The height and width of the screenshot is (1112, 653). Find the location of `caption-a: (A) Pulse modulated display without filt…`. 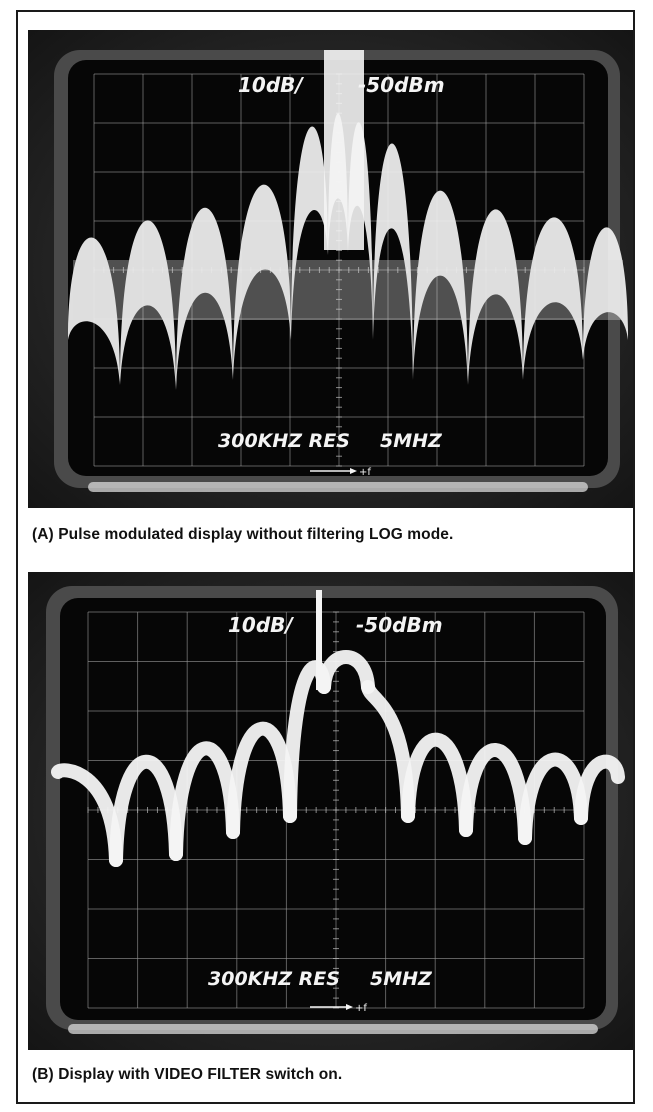

caption-a: (A) Pulse modulated display without filt… is located at coordinates (243, 534).